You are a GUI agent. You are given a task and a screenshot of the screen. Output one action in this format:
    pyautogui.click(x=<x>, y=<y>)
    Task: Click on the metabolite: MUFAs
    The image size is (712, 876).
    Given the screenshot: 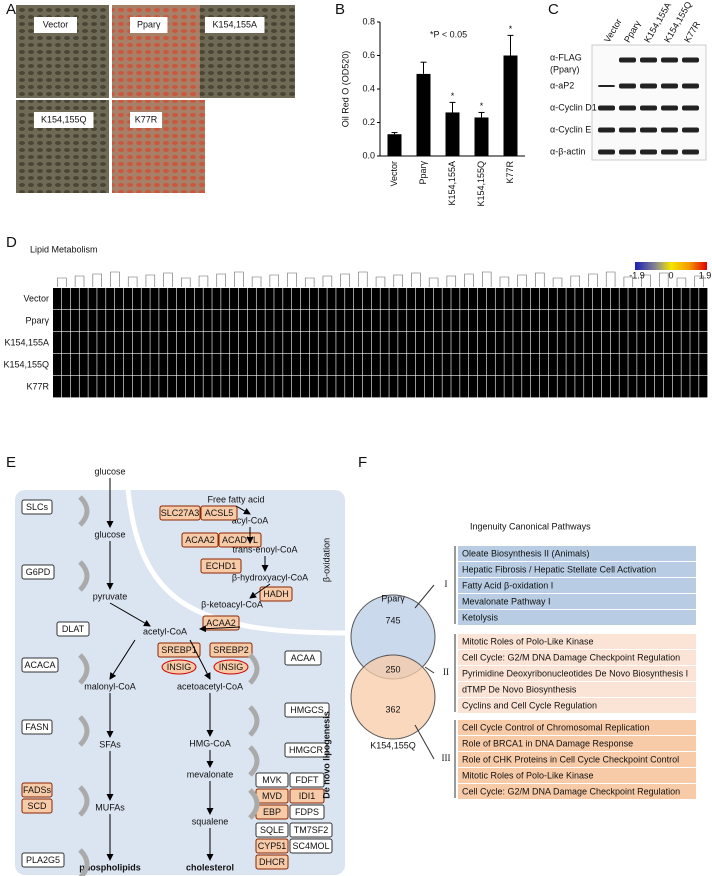 What is the action you would take?
    pyautogui.click(x=110, y=807)
    